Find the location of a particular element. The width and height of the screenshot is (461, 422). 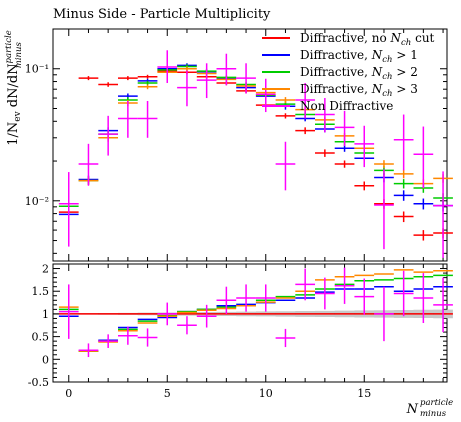

y-tick-label: 1 is located at coordinates (45, 314).